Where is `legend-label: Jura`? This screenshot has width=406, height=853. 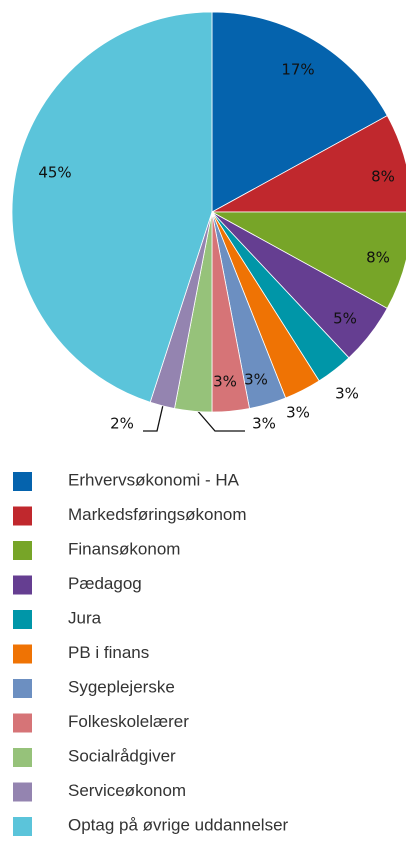
legend-label: Jura is located at coordinates (85, 617).